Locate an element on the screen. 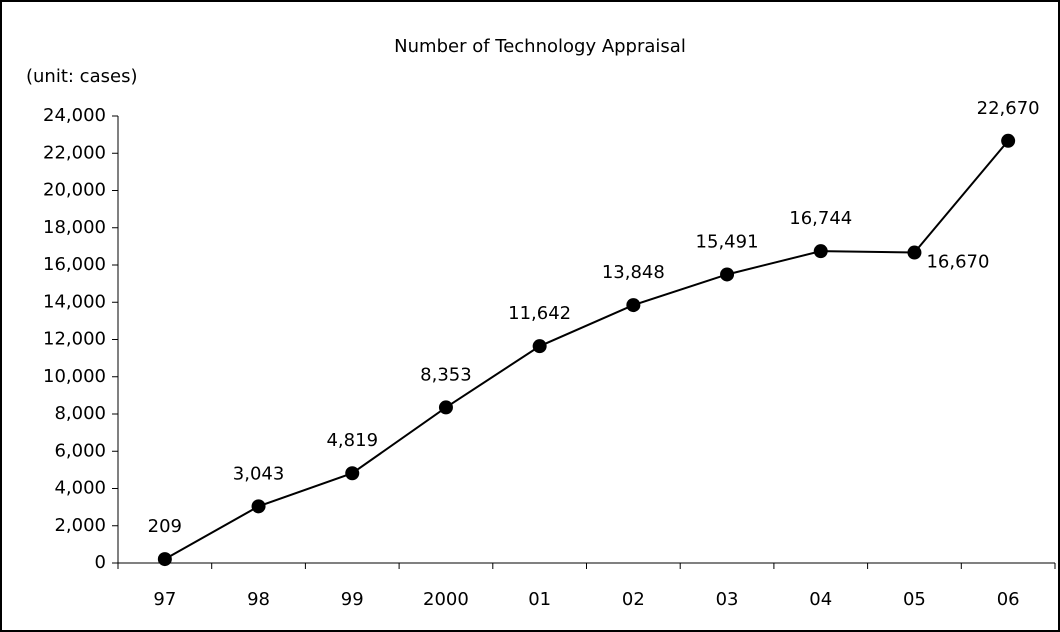 The height and width of the screenshot is (632, 1060). y-tick-label: 16,000 is located at coordinates (74, 264).